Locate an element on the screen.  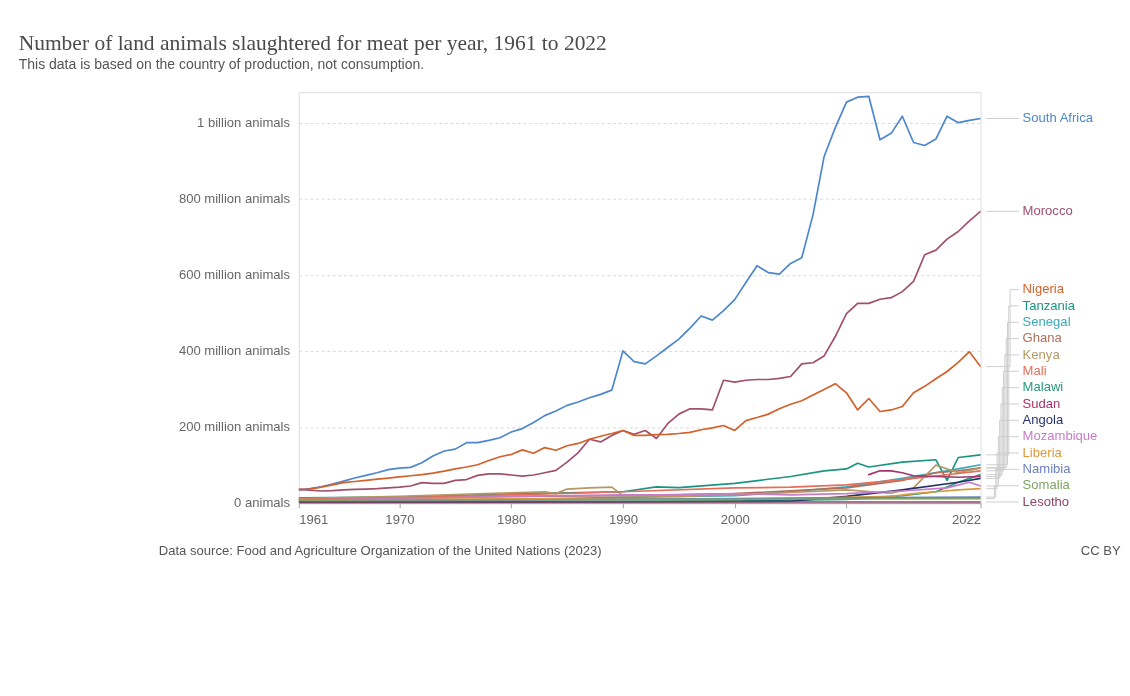
source-note: Data source: Food and Agriculture Organization of the United Nations (2023) is located at coordinates (380, 551).